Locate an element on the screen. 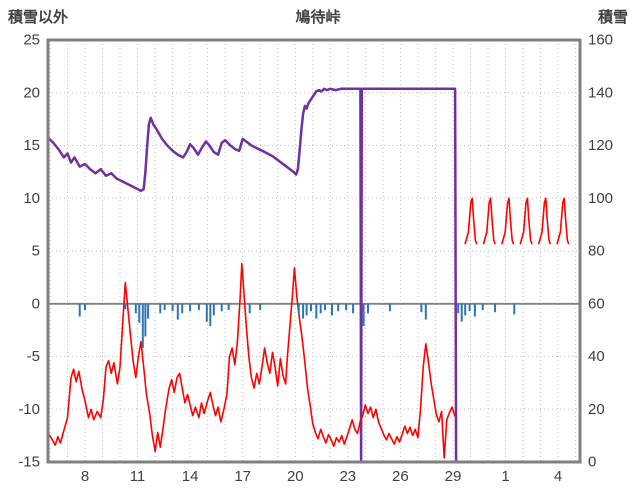 Image resolution: width=636 pixels, height=501 pixels. svg-text: -5 is located at coordinates (33, 356).